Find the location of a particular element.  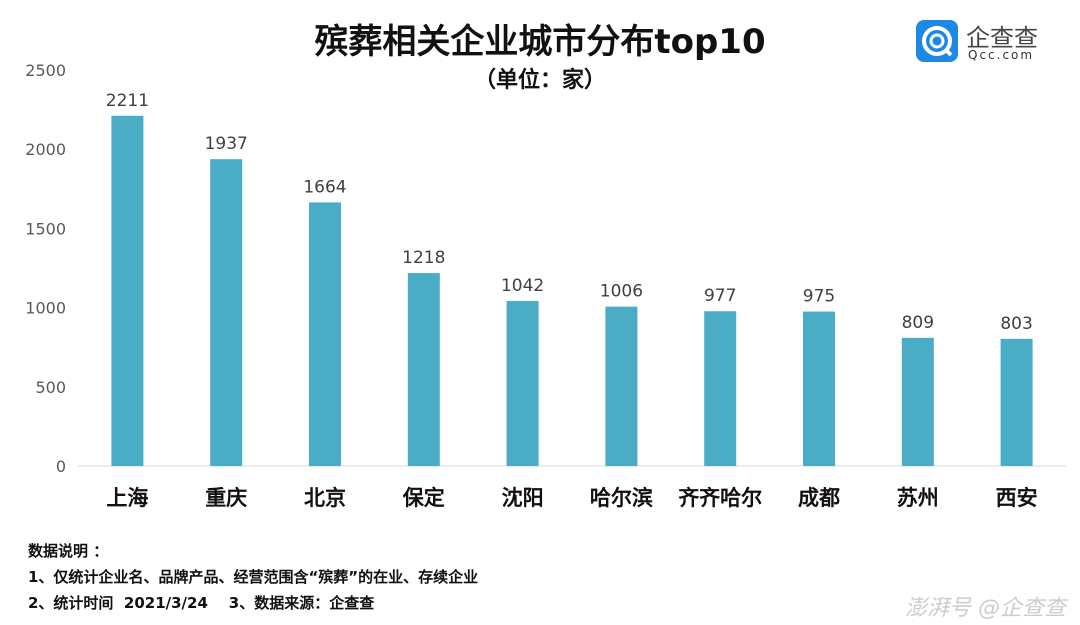

data-label: 1006 is located at coordinates (621, 292).